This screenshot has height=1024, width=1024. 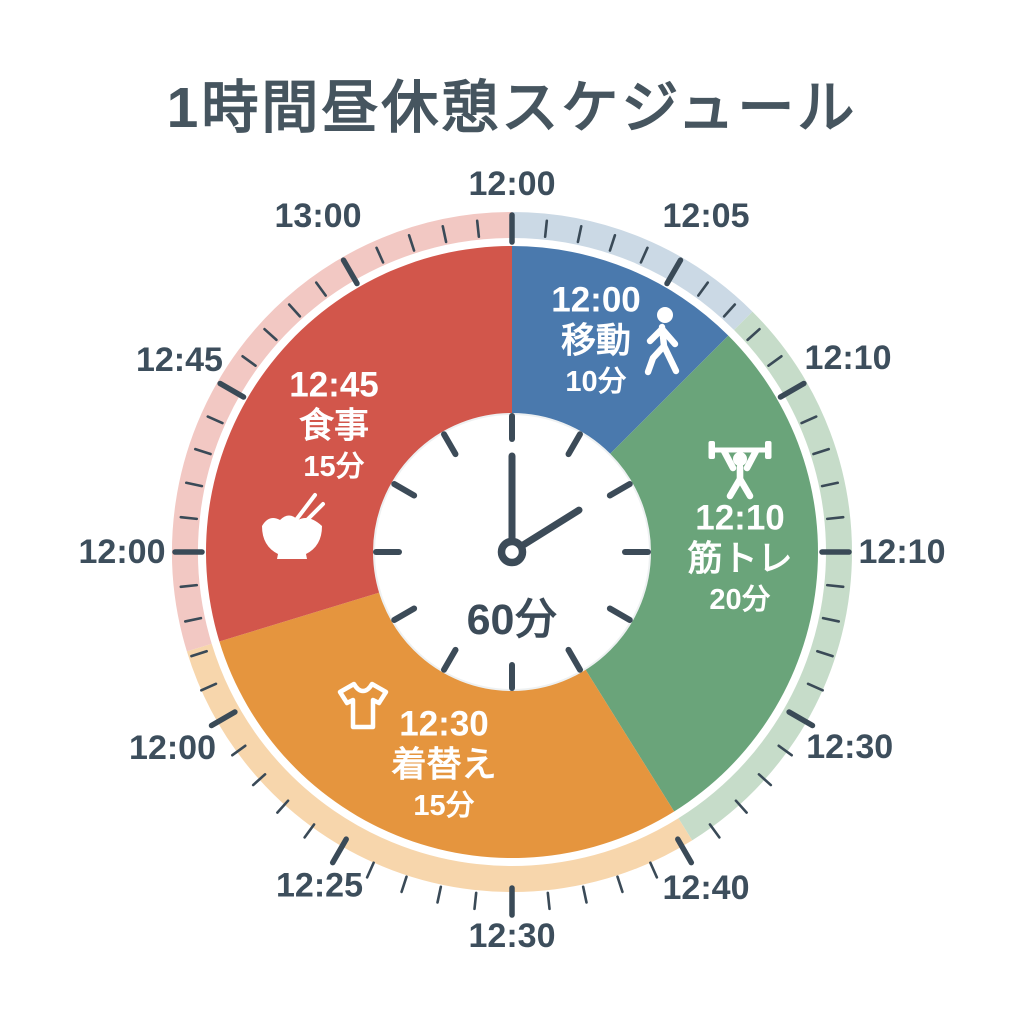 What do you see at coordinates (444, 724) in the screenshot?
I see `segment-time-changing-clothes: 12:30` at bounding box center [444, 724].